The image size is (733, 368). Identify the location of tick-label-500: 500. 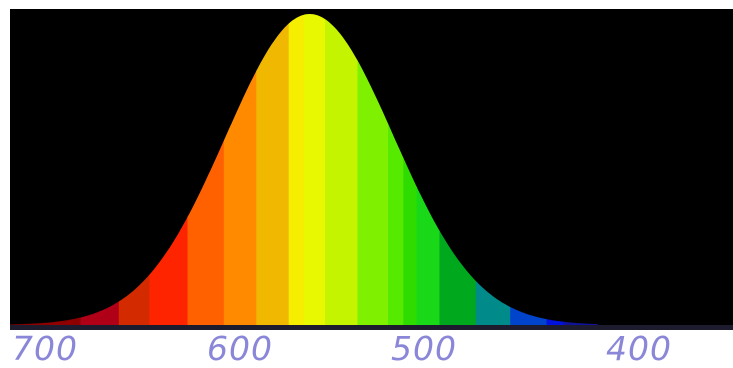
(424, 348).